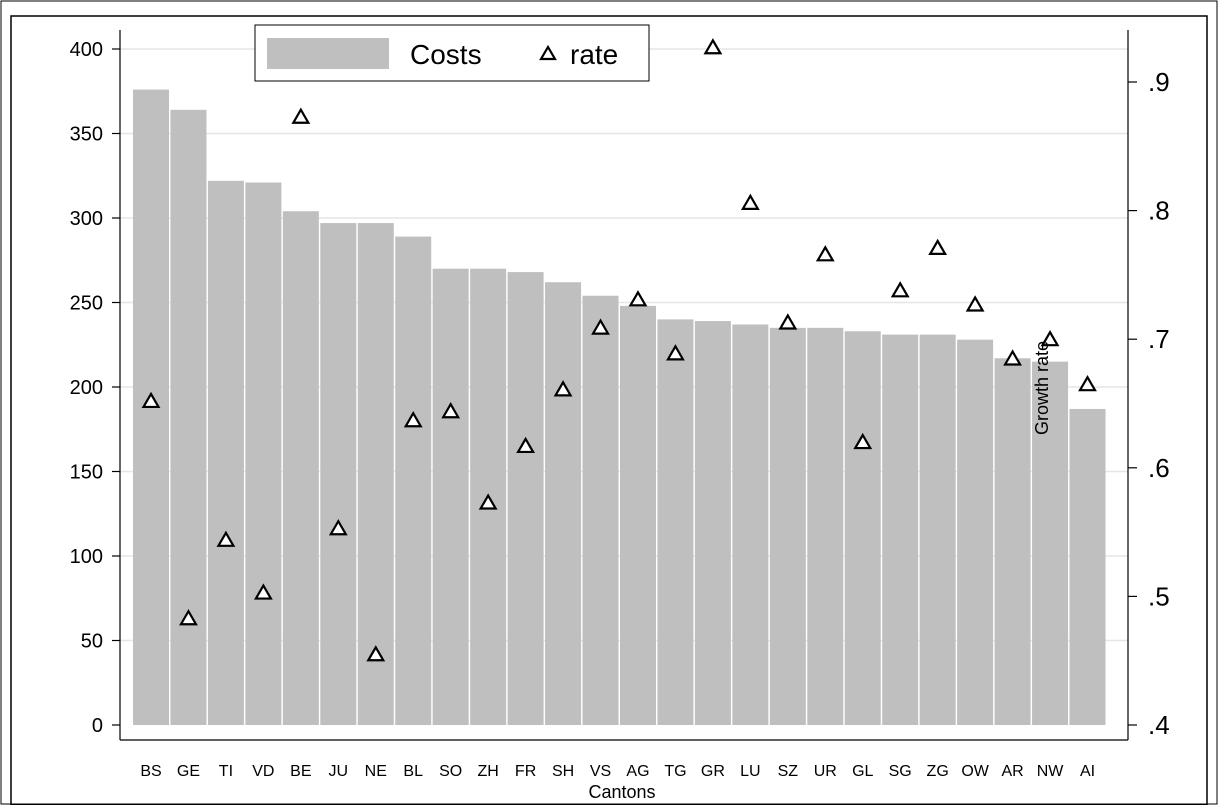  I want to click on rate-point-ow, so click(975, 303).